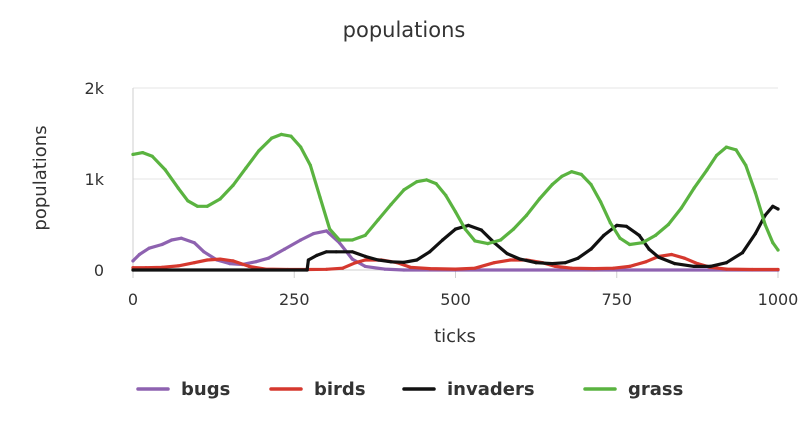  What do you see at coordinates (183, 389) in the screenshot?
I see `legend-item-bugs: bugs` at bounding box center [183, 389].